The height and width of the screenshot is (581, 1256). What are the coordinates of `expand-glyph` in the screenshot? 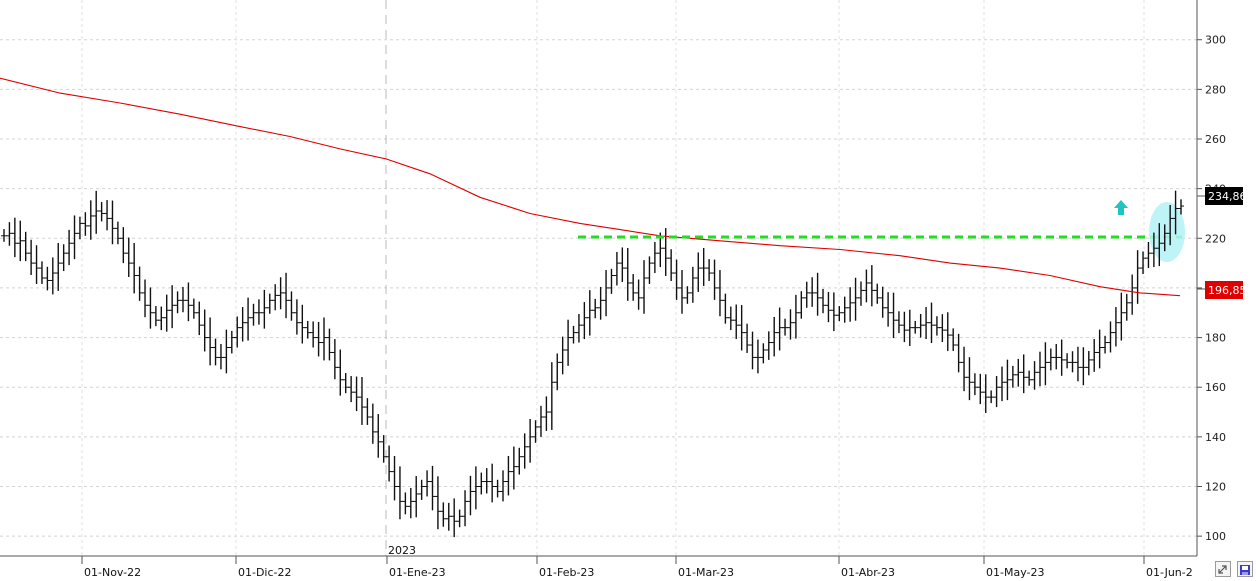 It's located at (1222, 569).